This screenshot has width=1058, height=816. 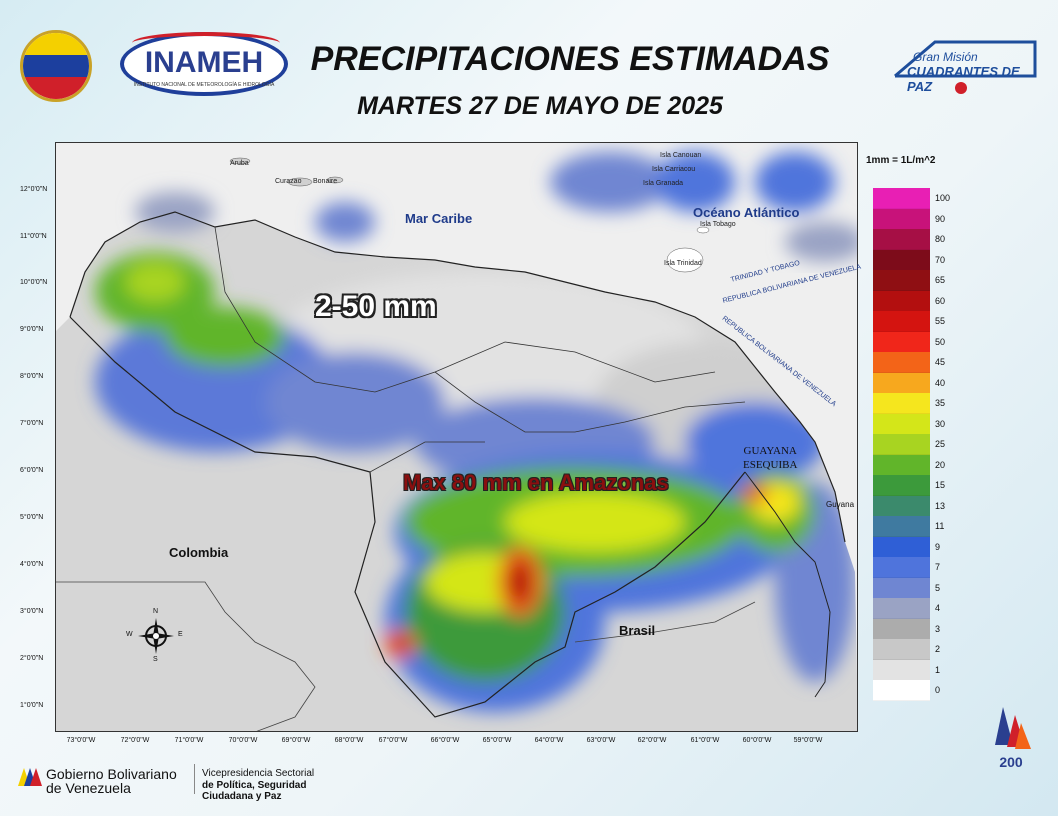 I want to click on lon-tick: 62°0'0"W, so click(x=652, y=740).